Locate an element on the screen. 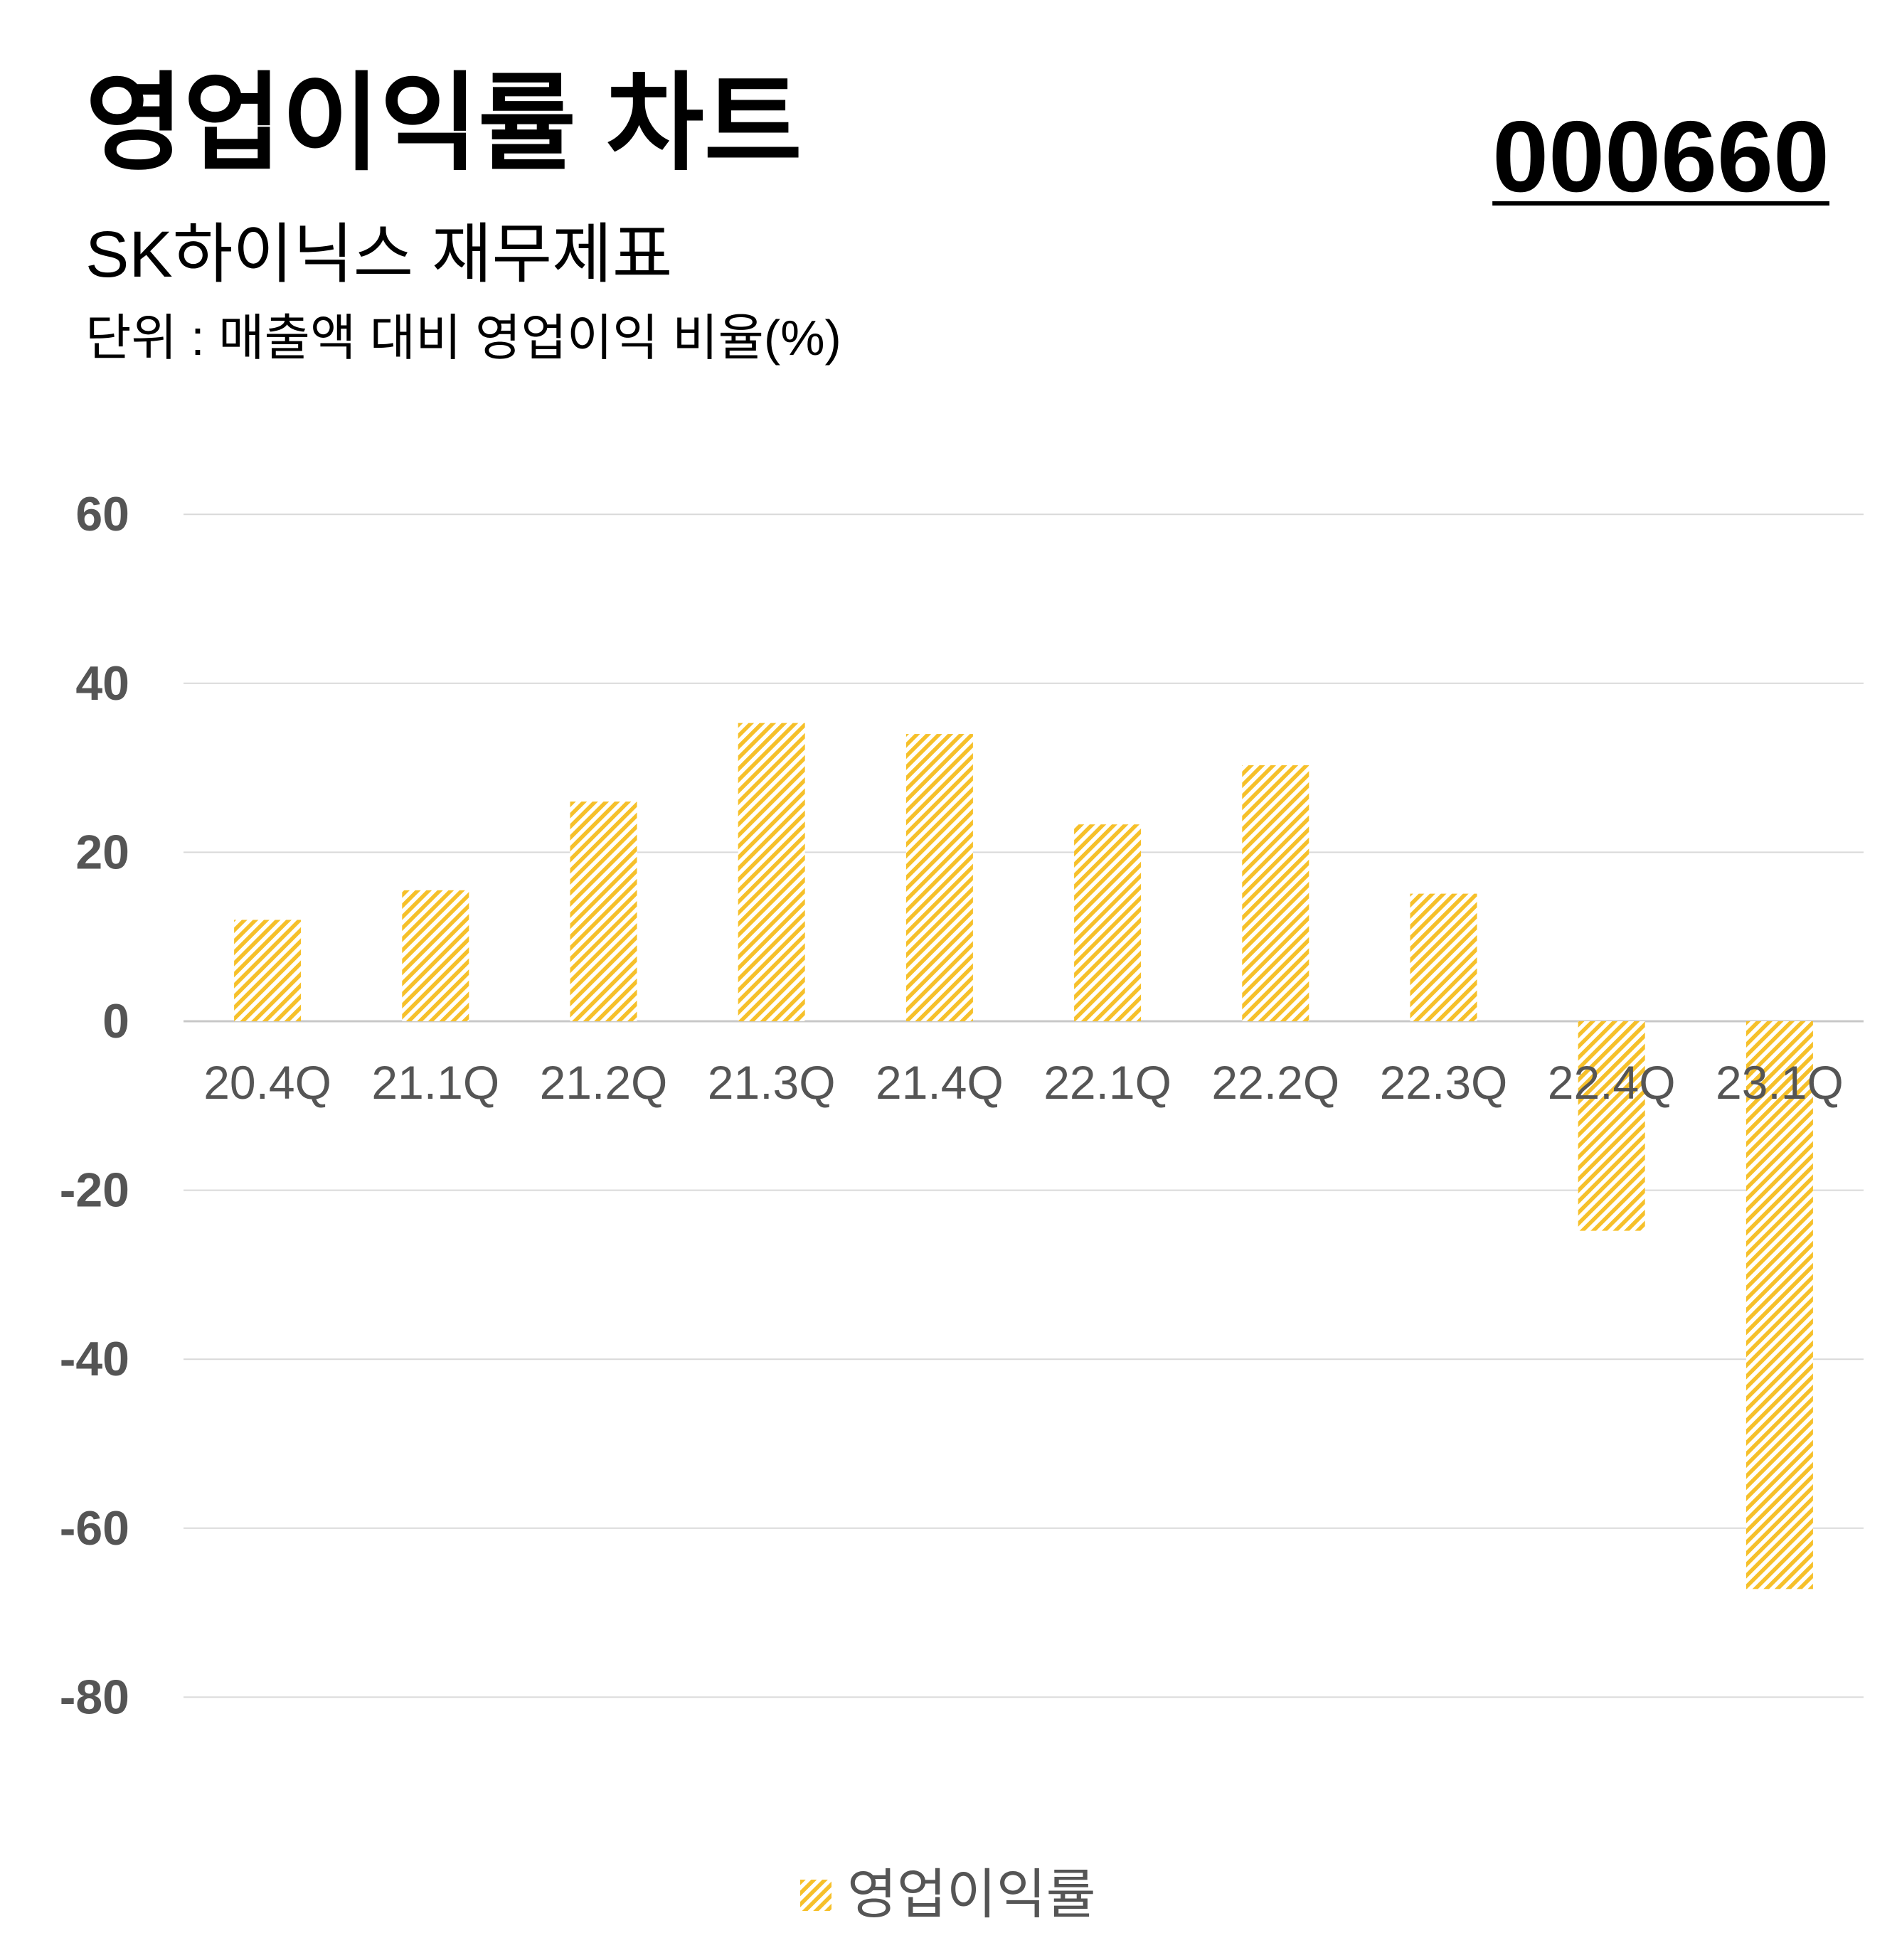 This screenshot has width=1897, height=1960. bar-22.3Q is located at coordinates (1444, 957).